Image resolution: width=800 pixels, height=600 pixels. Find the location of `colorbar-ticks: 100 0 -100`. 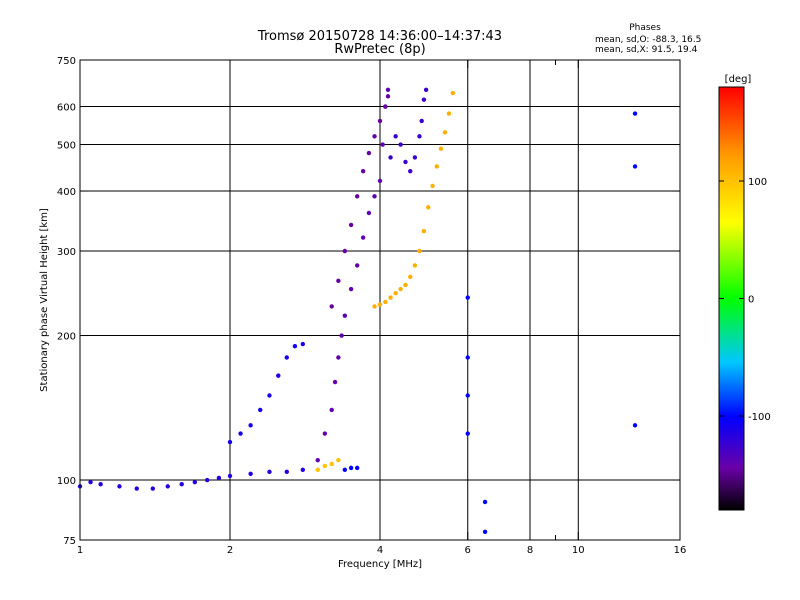

colorbar-ticks: 100 0 -100 is located at coordinates (745, 300).